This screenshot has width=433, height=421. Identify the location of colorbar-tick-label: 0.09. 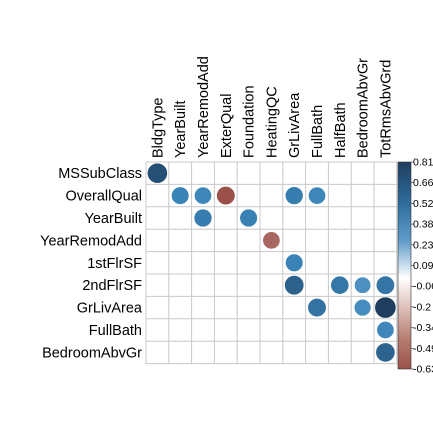
(423, 266).